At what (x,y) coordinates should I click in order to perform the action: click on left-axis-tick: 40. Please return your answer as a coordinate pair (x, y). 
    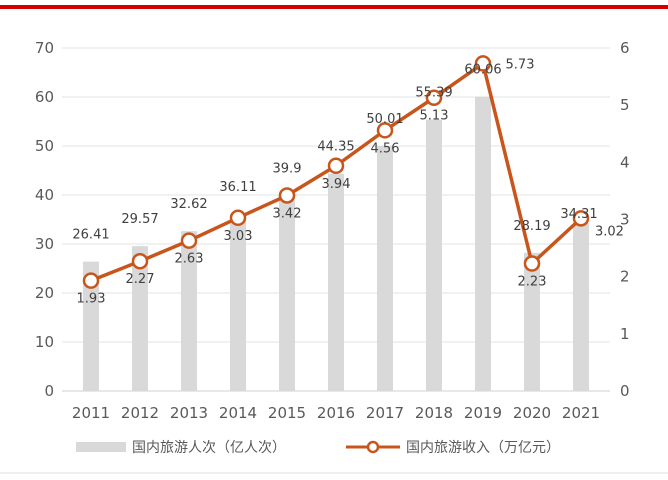
    Looking at the image, I should click on (44, 195).